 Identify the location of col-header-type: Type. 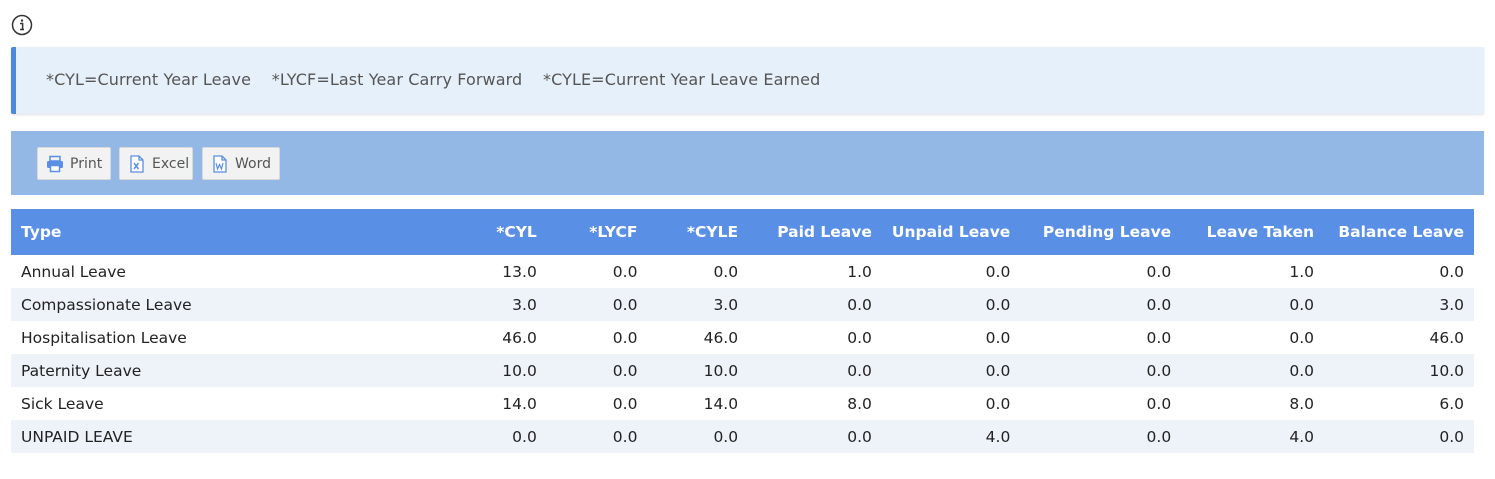
(236, 232).